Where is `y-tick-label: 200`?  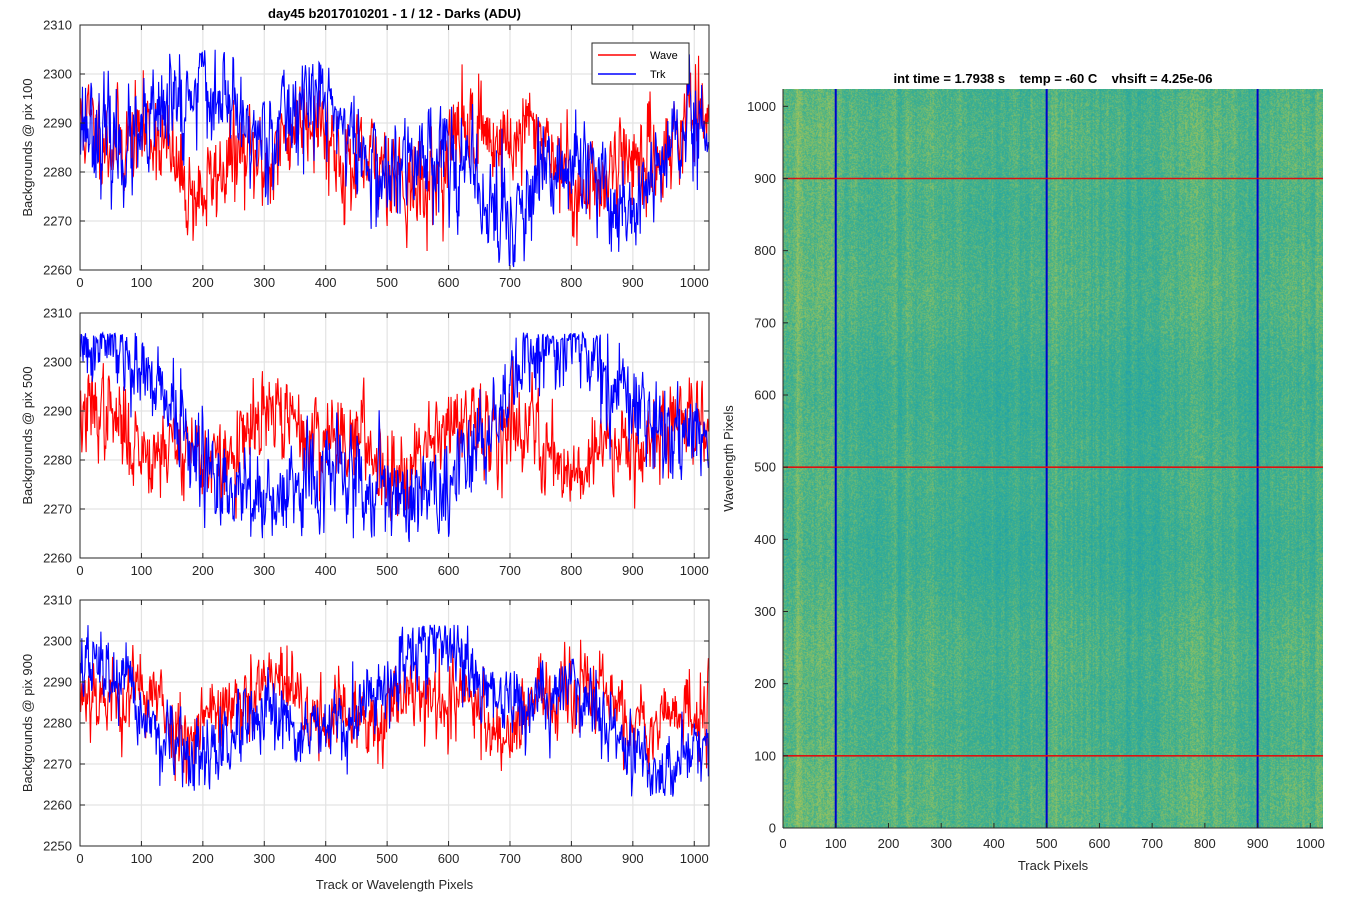
y-tick-label: 200 is located at coordinates (765, 683).